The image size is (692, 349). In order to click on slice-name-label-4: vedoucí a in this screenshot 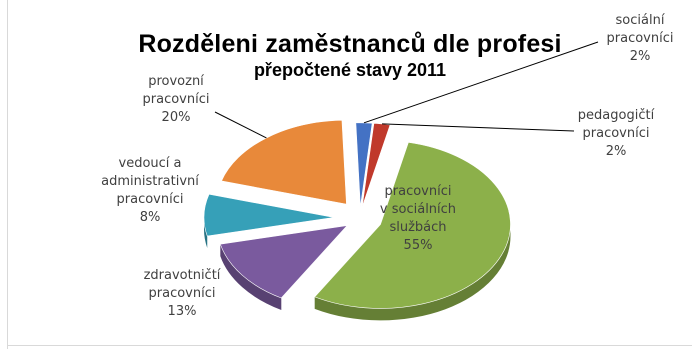, I will do `click(150, 163)`.